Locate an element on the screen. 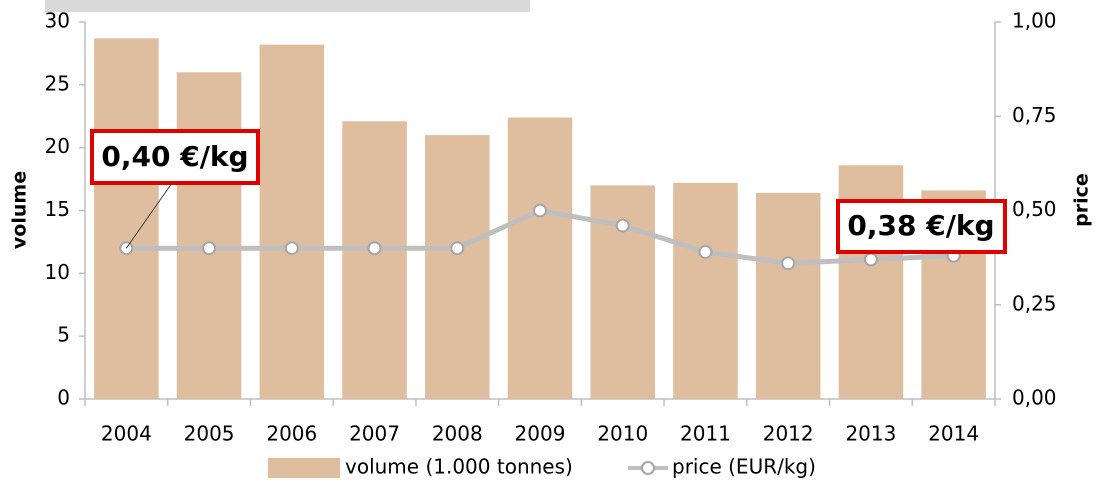  y-tick-label: 15 is located at coordinates (57, 209).